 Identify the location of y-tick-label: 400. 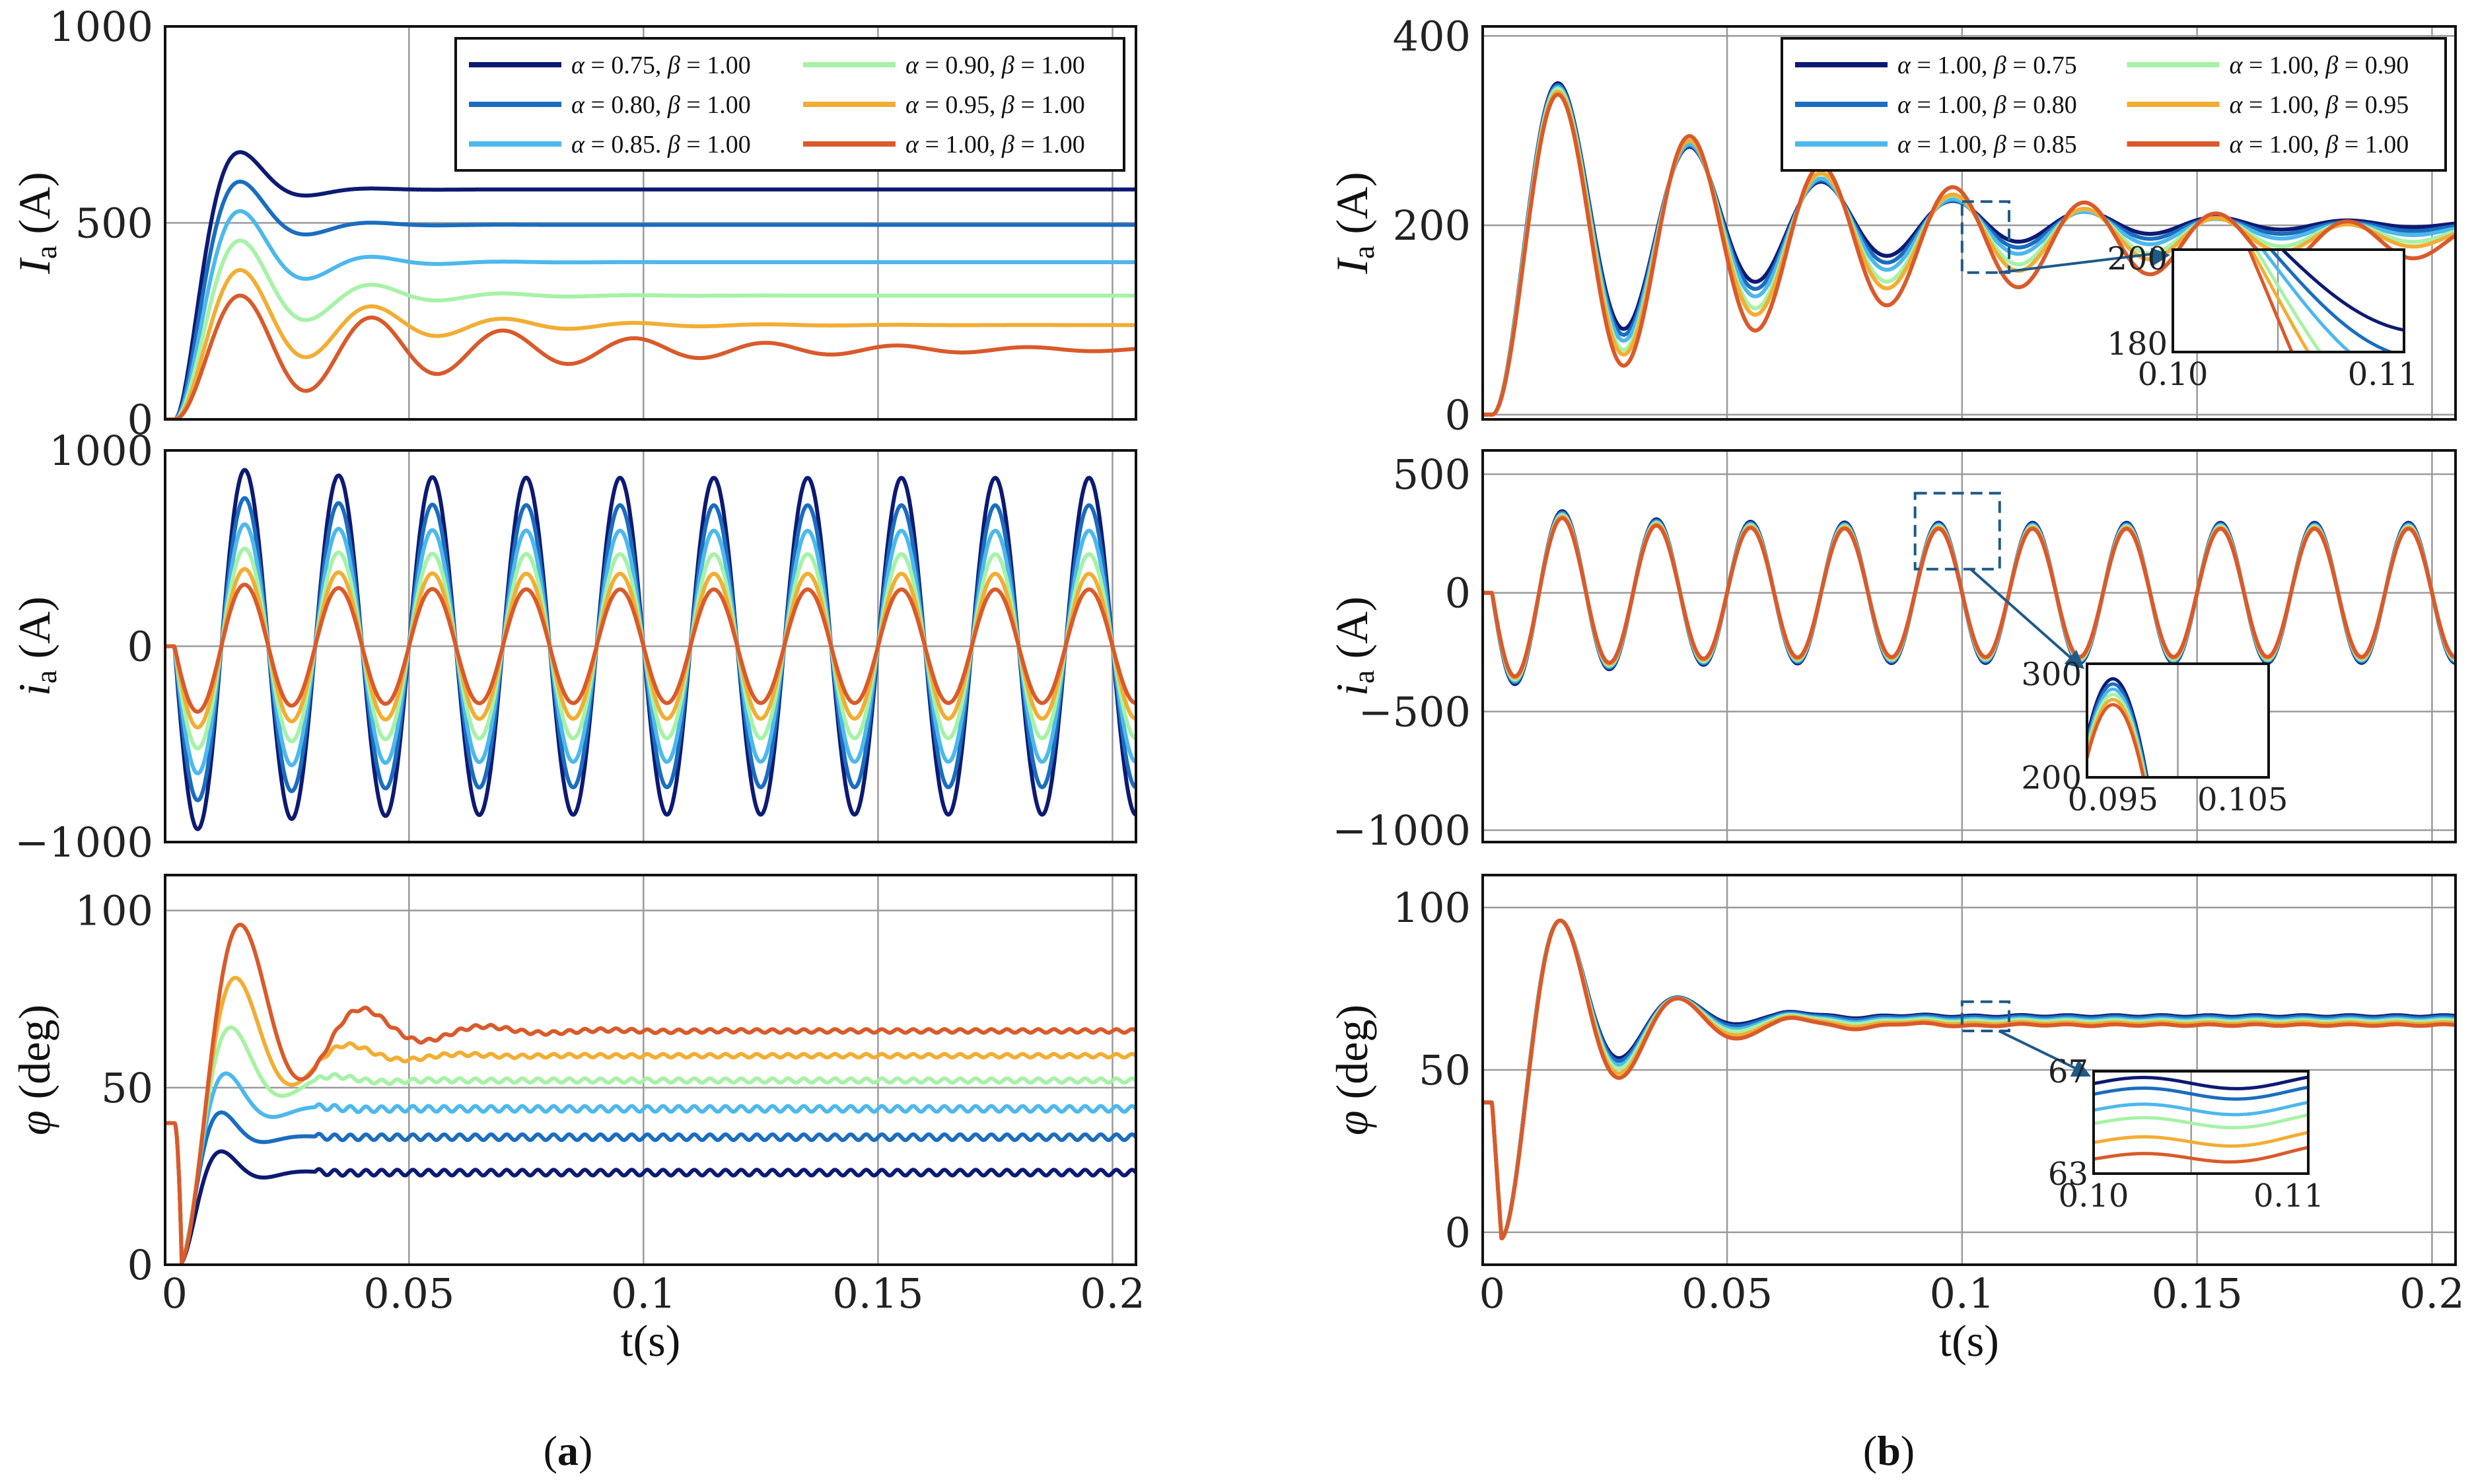
(1432, 36).